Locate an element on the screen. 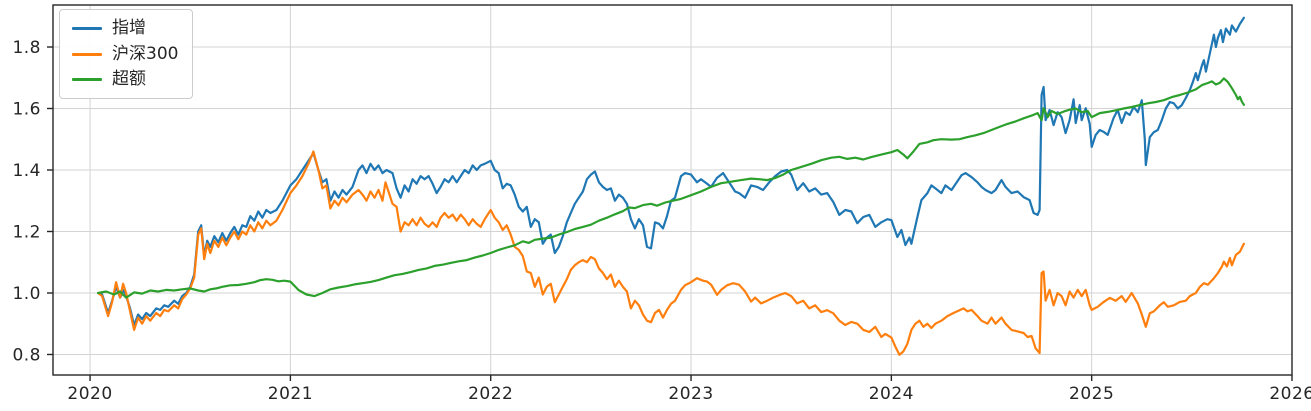  legend-item-excess: 超额 is located at coordinates (125, 79).